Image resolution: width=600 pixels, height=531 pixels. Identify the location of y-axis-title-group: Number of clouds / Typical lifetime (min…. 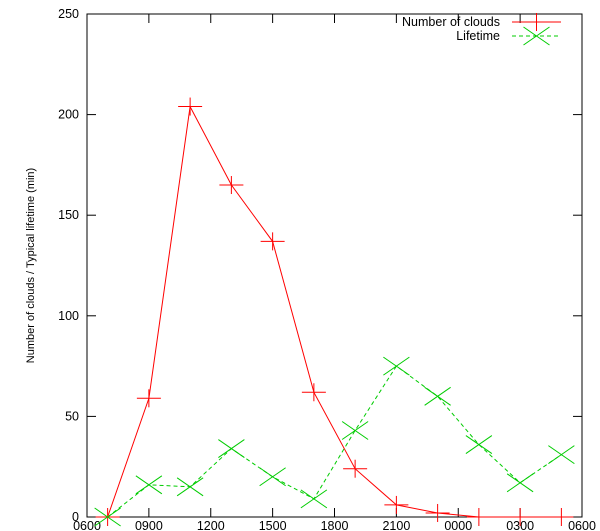
(31, 265).